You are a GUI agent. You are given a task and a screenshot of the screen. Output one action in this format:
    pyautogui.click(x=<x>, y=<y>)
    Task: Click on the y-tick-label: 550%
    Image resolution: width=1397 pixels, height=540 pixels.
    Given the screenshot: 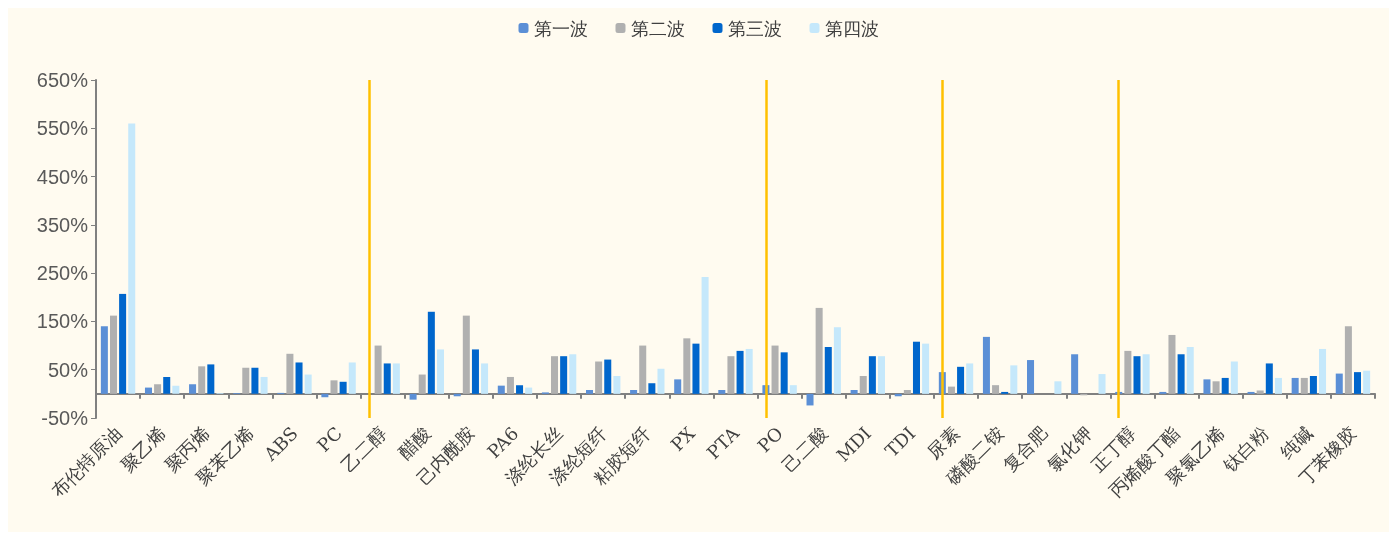 What is the action you would take?
    pyautogui.click(x=62, y=128)
    